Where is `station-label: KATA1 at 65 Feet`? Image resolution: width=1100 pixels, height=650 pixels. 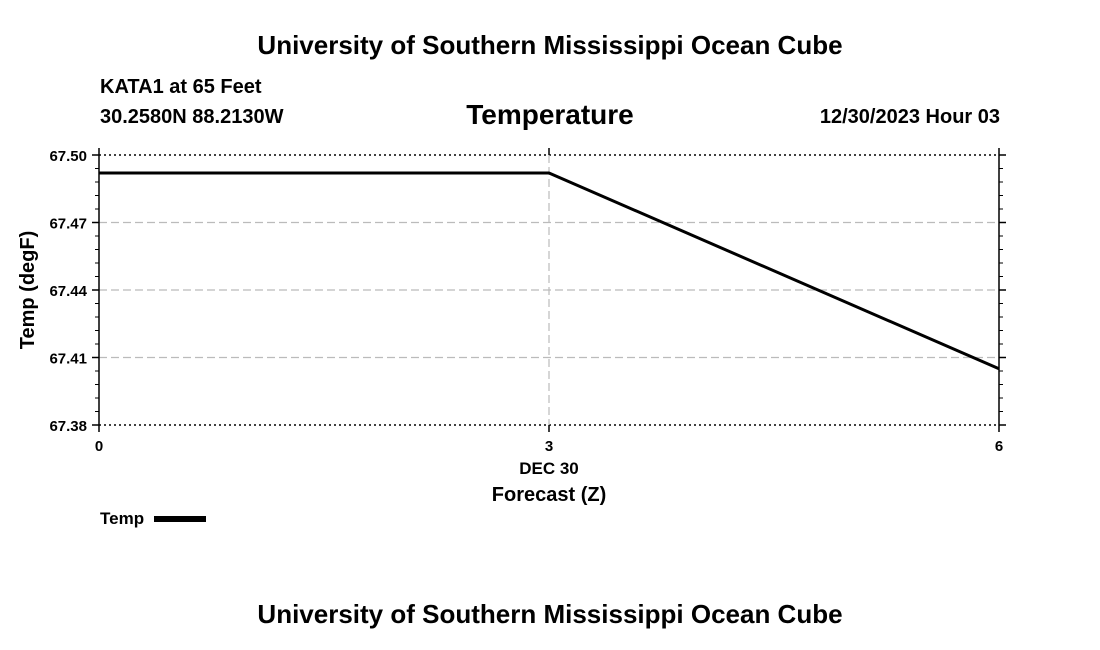 station-label: KATA1 at 65 Feet is located at coordinates (181, 87).